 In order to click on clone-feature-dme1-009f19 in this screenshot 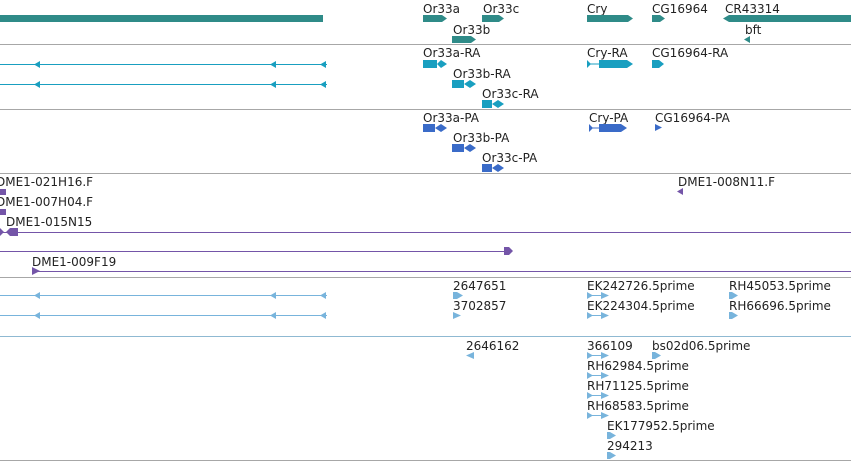, I will do `click(36, 271)`.